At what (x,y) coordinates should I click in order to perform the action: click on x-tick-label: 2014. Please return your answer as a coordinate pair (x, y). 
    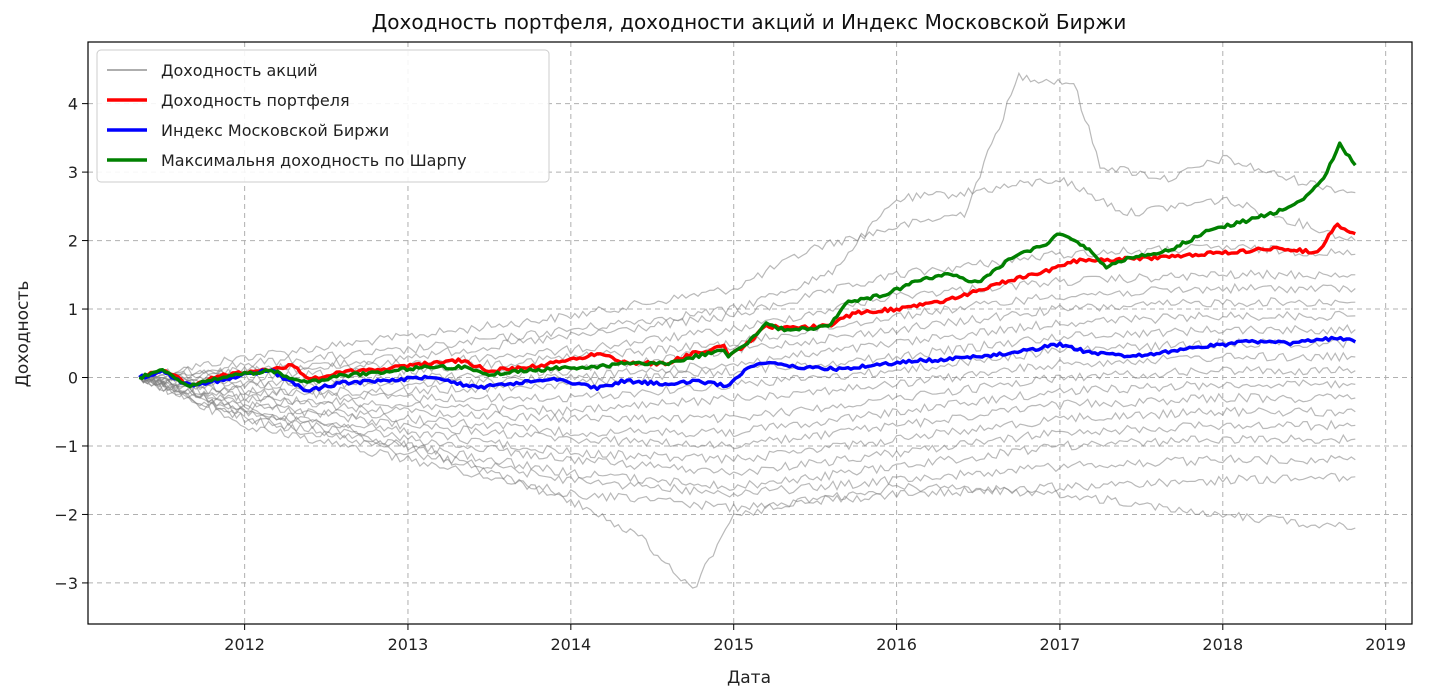
    Looking at the image, I should click on (570, 644).